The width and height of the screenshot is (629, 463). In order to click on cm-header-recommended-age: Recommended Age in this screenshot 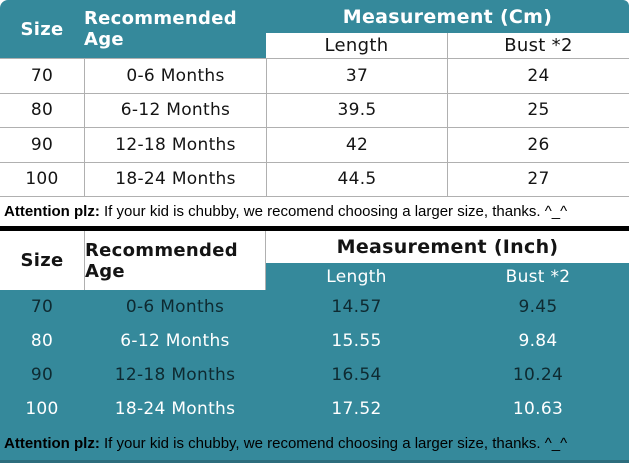, I will do `click(175, 29)`.